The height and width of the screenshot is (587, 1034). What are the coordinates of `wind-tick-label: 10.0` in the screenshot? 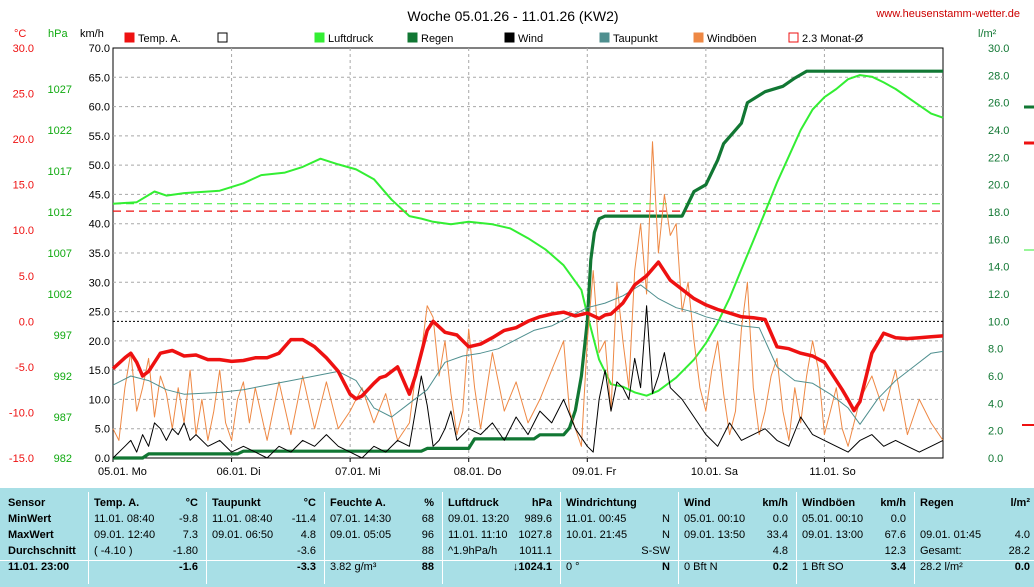 It's located at (99, 400).